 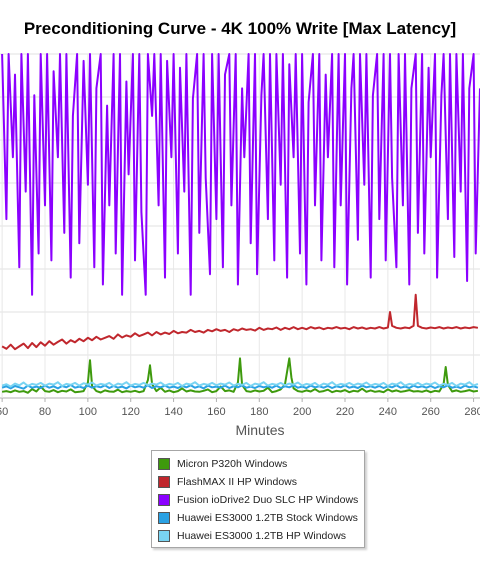 What do you see at coordinates (240, 408) in the screenshot?
I see `x-axis: 60 80 100 120 140 160 180 200 220 240 260 280` at bounding box center [240, 408].